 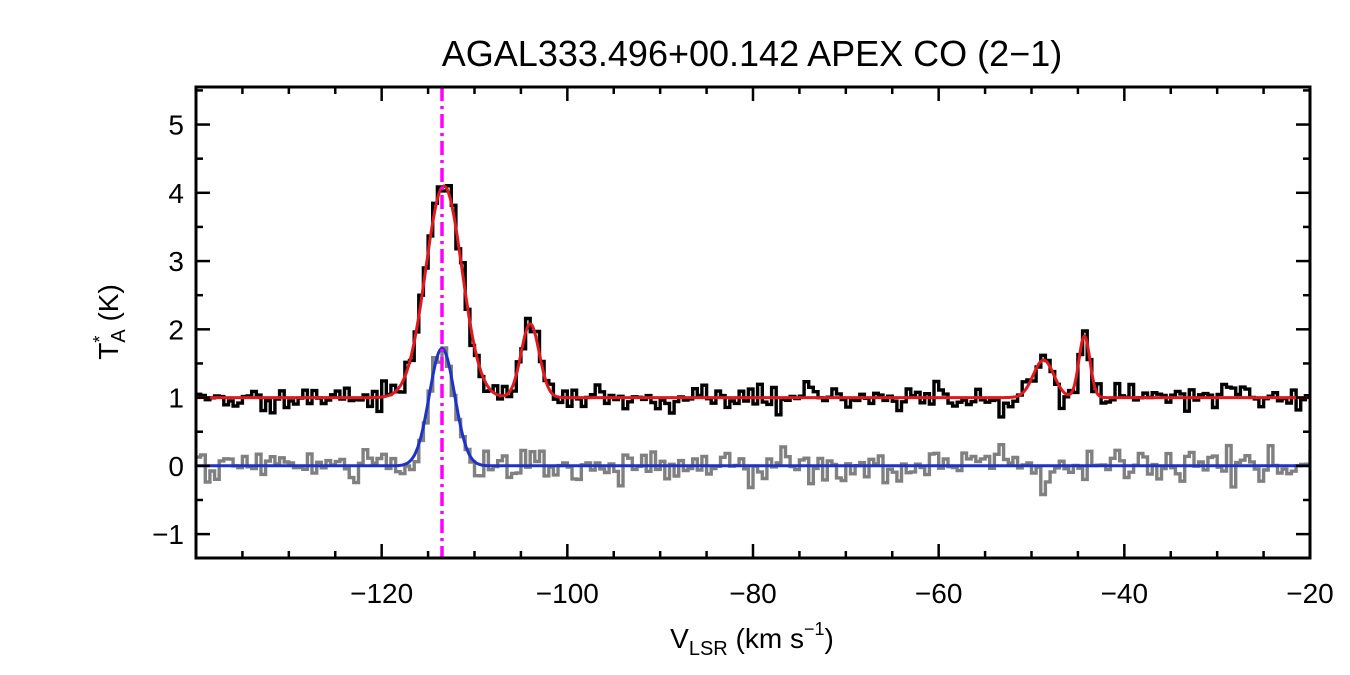 I want to click on x-axis-label-main: V, so click(x=679, y=638).